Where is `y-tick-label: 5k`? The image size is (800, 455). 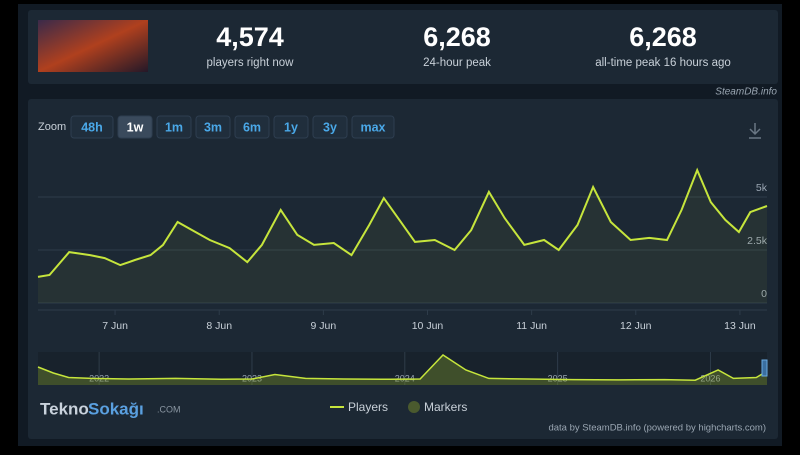
y-tick-label: 5k is located at coordinates (762, 188).